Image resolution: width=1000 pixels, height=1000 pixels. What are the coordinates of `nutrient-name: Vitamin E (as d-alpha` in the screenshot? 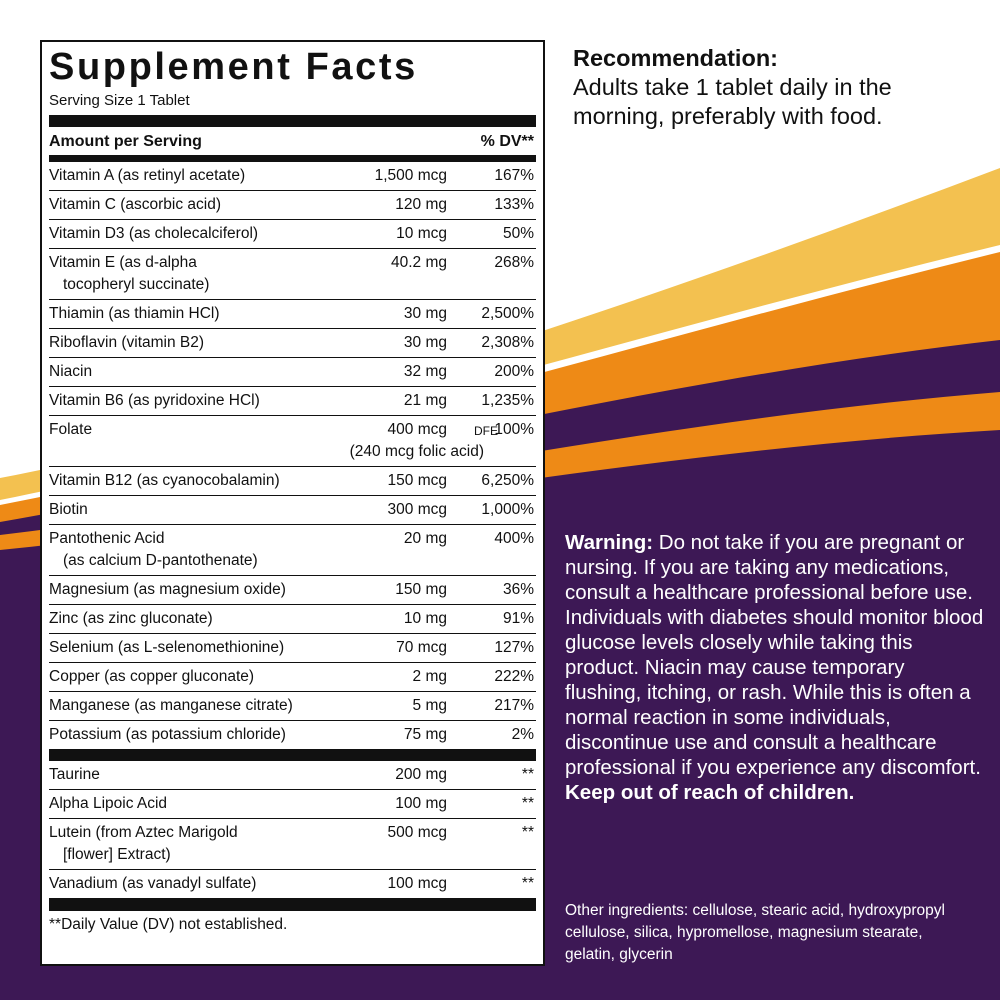 It's located at (123, 262).